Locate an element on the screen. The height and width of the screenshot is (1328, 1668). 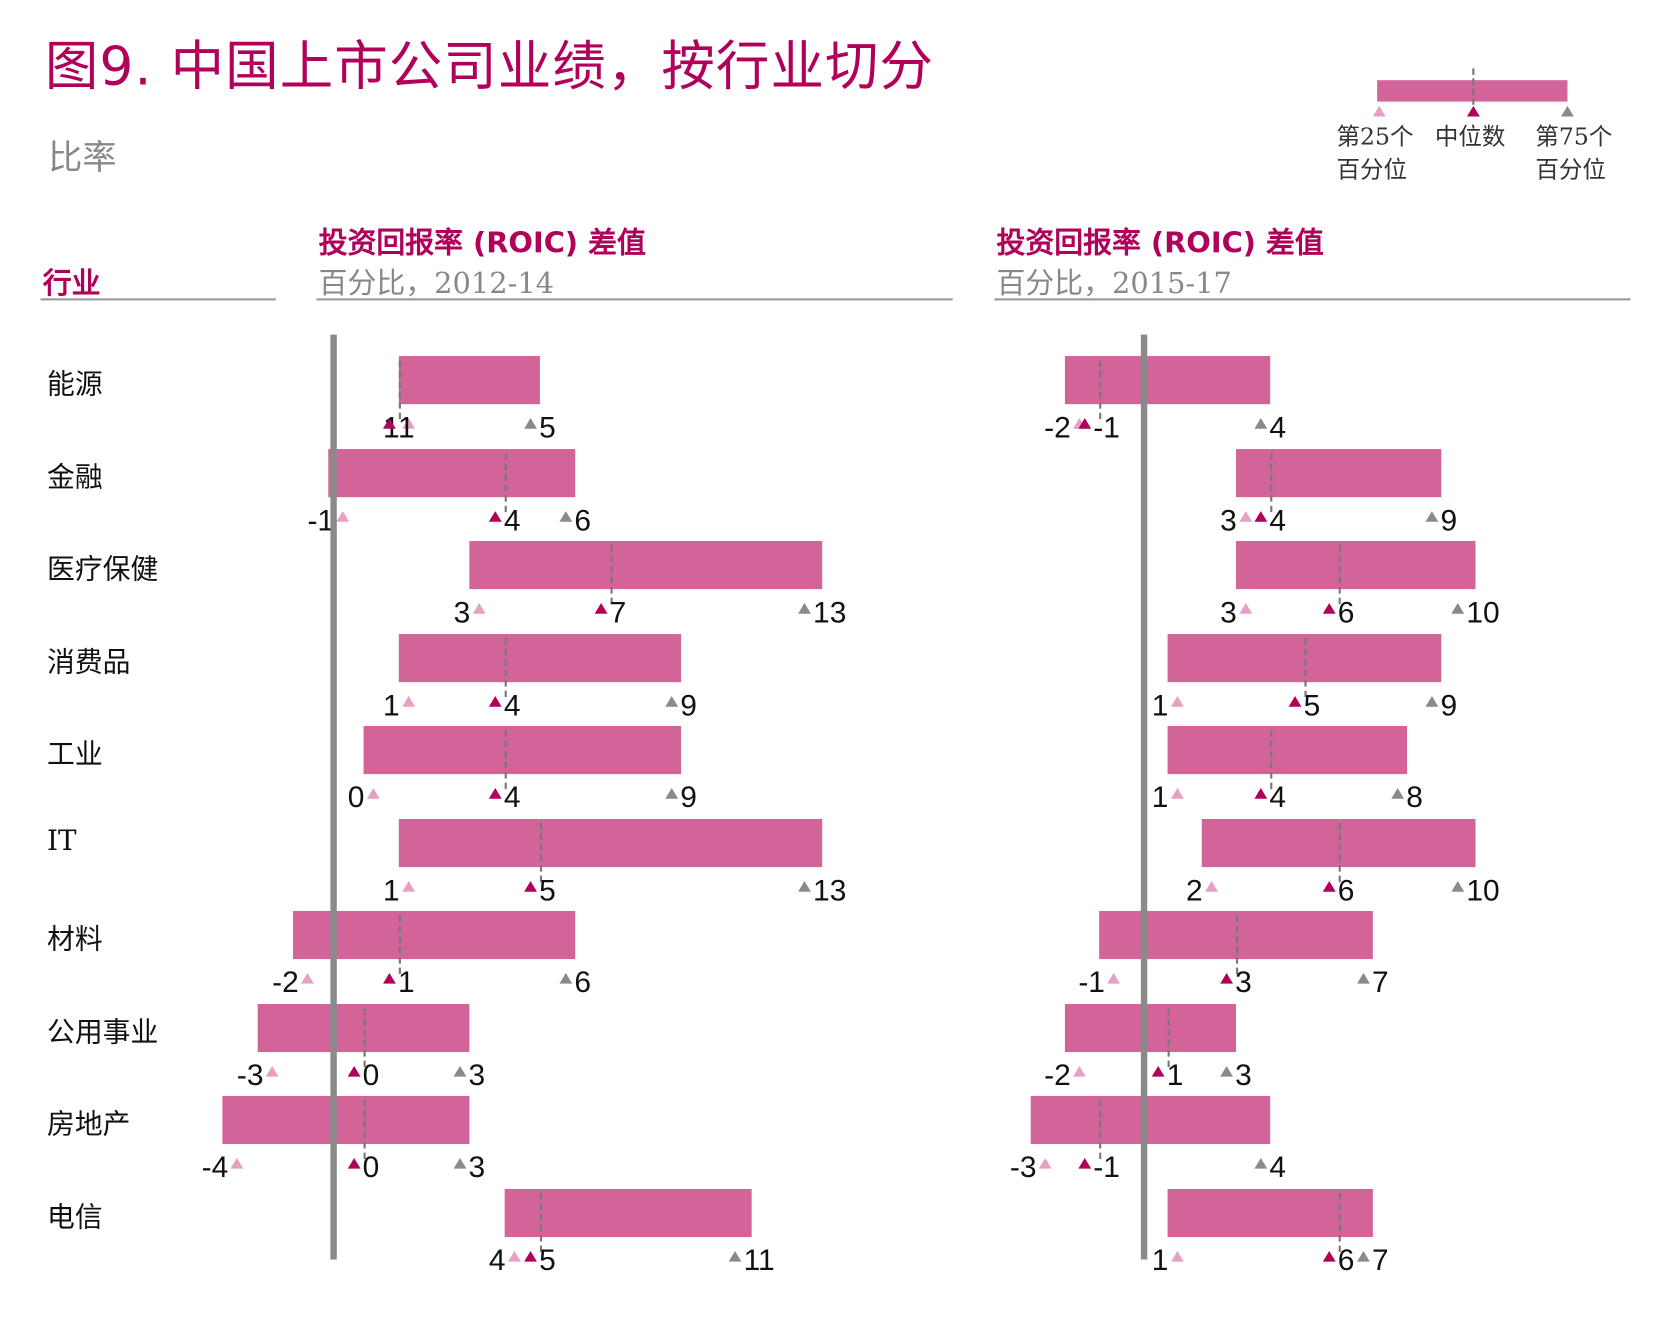
legend-p75-line2: 百分位 is located at coordinates (1570, 170).